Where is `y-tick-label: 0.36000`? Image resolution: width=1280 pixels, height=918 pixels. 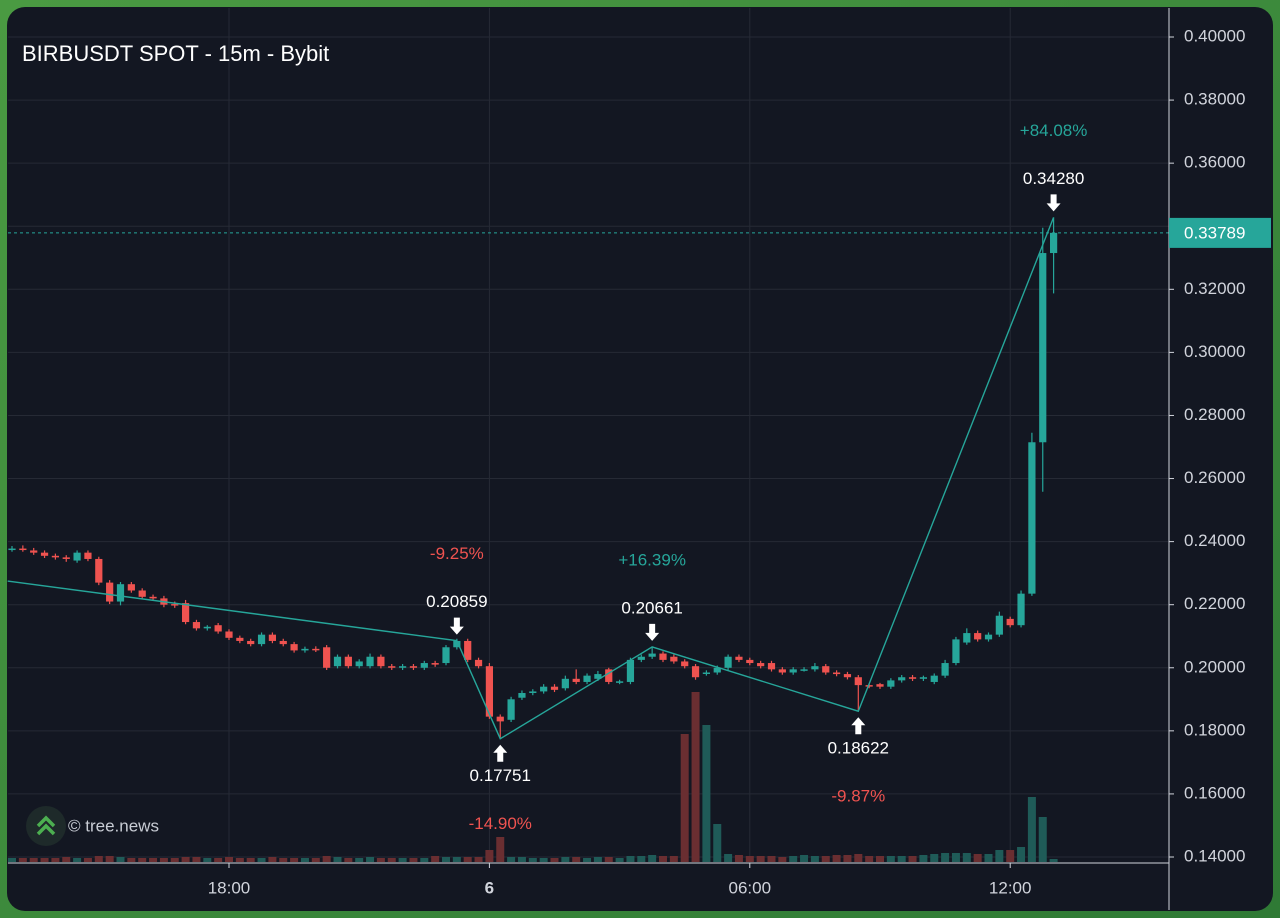
y-tick-label: 0.36000 is located at coordinates (1214, 162).